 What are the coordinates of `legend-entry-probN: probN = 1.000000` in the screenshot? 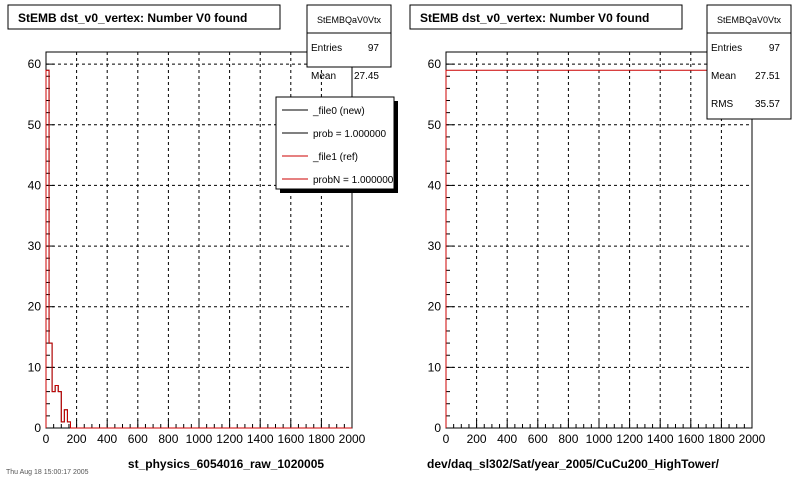 It's located at (353, 180).